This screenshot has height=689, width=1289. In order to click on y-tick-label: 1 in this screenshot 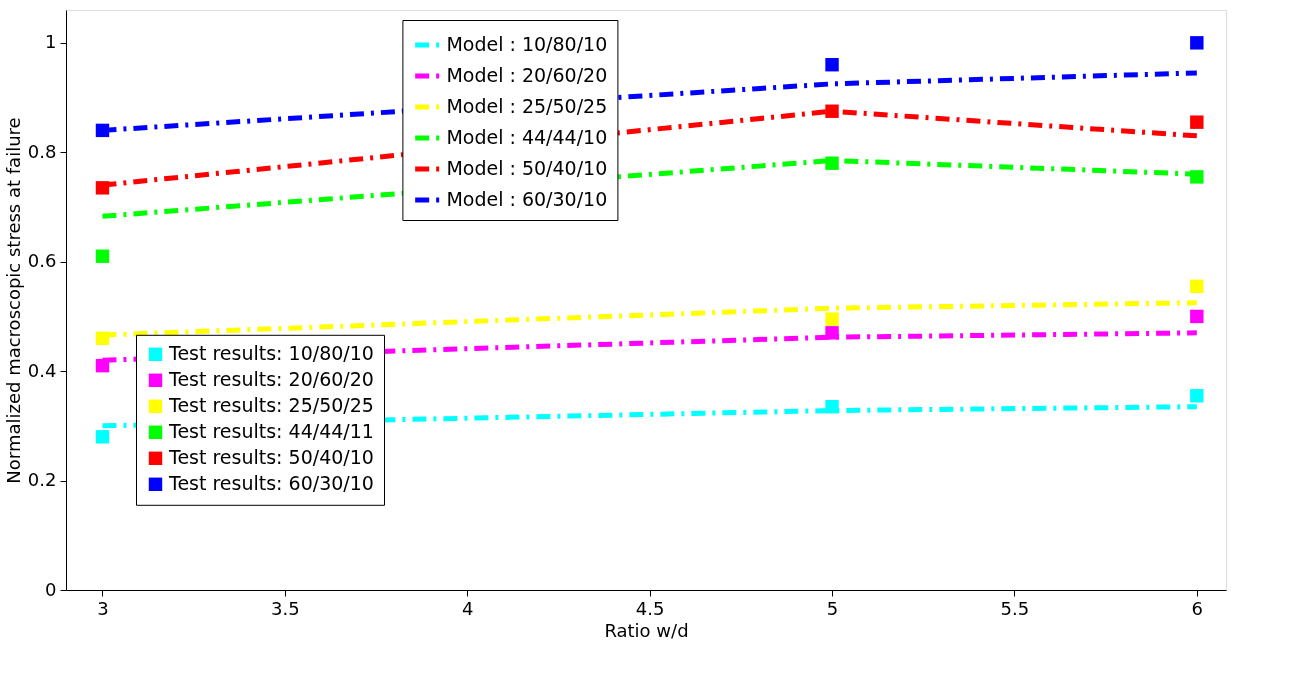, I will do `click(51, 42)`.